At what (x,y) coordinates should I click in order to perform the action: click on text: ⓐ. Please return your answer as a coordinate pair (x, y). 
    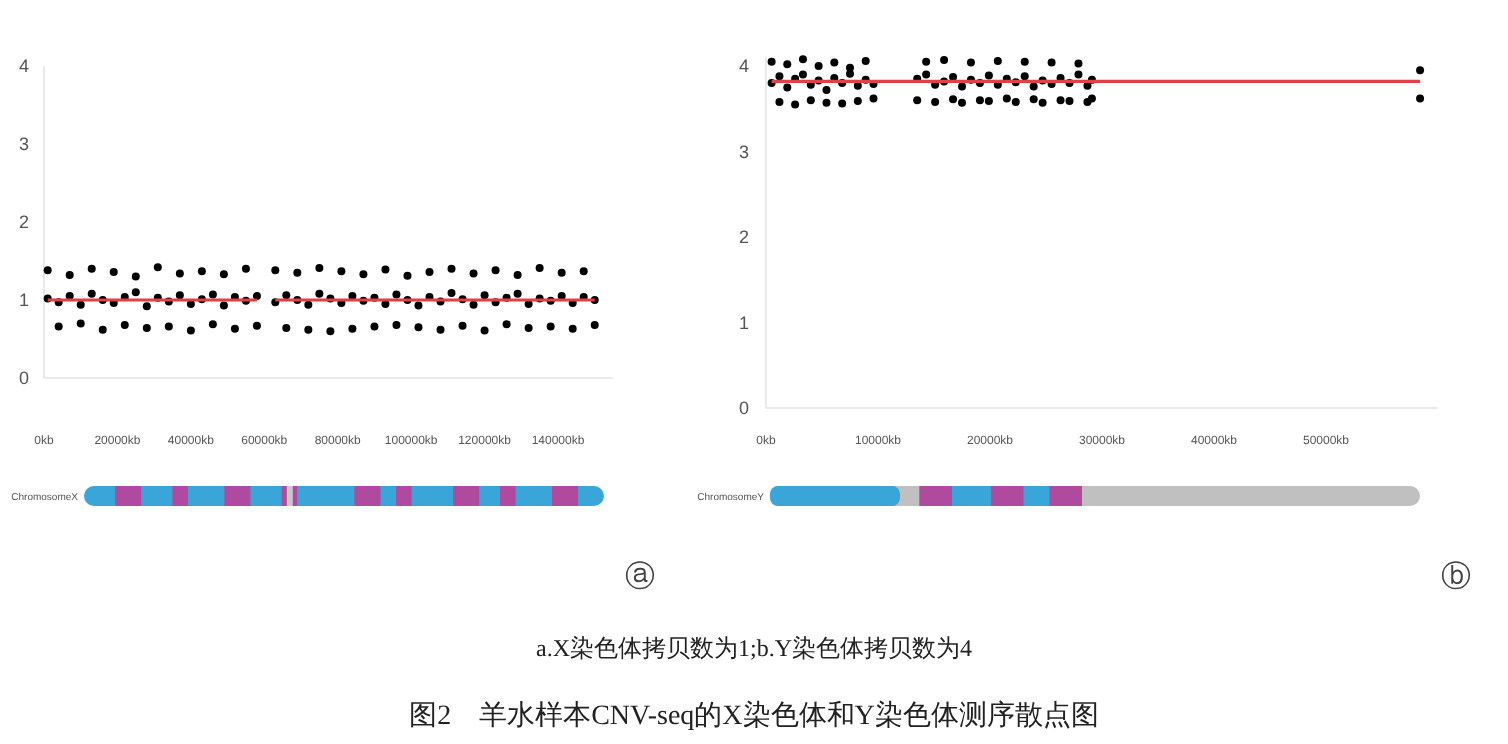
    Looking at the image, I should click on (640, 577).